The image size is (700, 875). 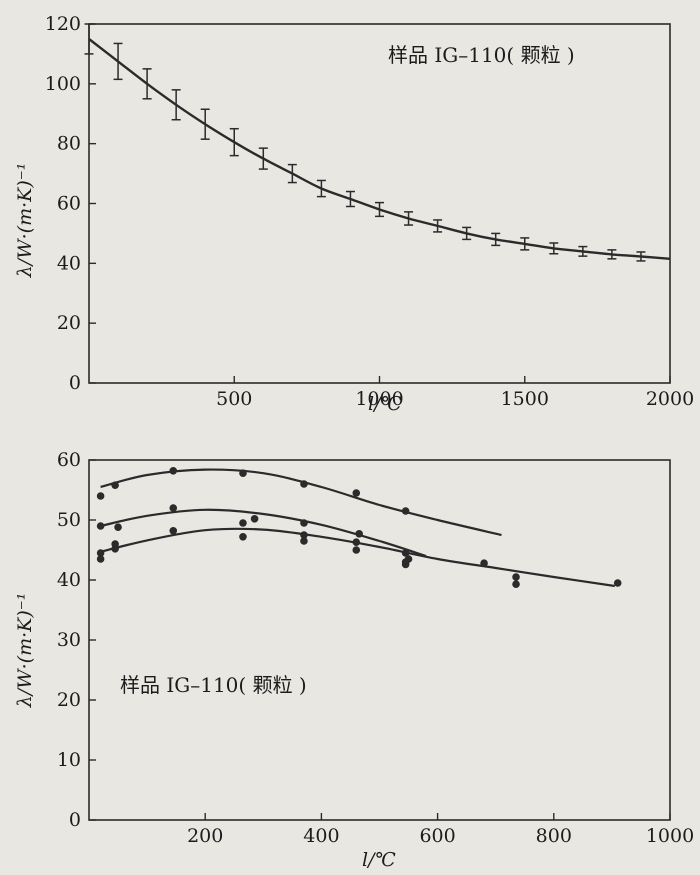 What do you see at coordinates (25, 651) in the screenshot?
I see `y-axis-title-bottom: λ/W·(m·K)⁻¹` at bounding box center [25, 651].